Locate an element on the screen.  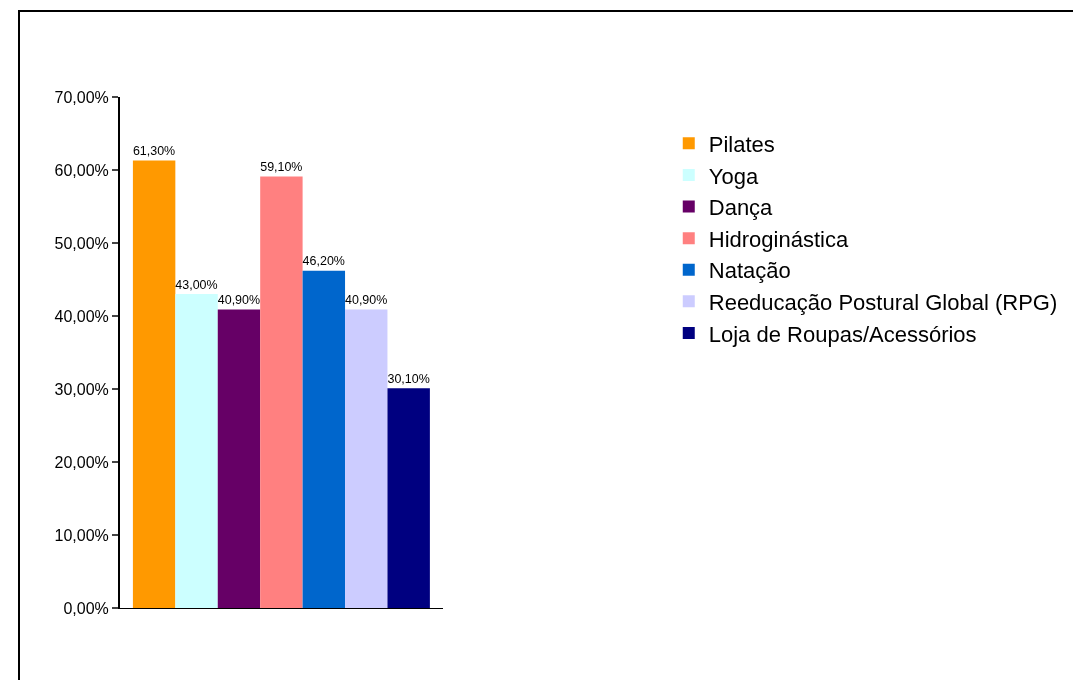
data-label: 46,20% is located at coordinates (323, 261).